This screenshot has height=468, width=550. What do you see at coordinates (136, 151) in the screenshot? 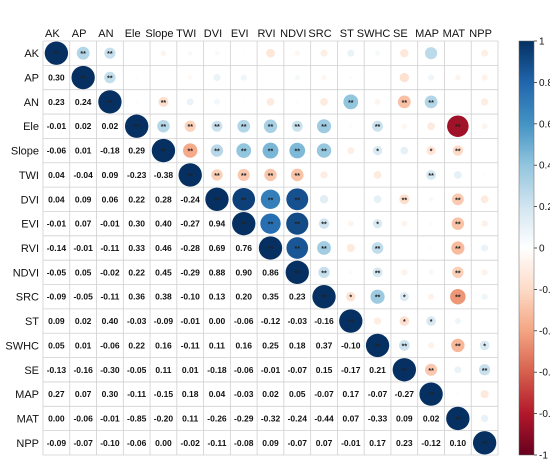
I see `correlation-value: 0.29` at bounding box center [136, 151].